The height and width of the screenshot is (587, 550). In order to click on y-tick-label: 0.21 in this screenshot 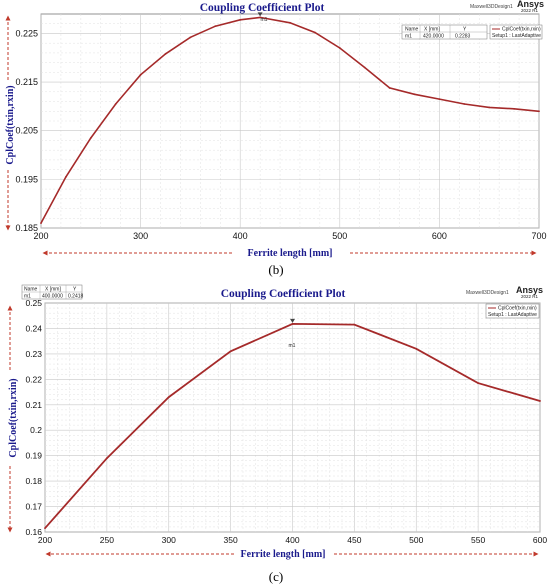, I will do `click(33, 405)`.